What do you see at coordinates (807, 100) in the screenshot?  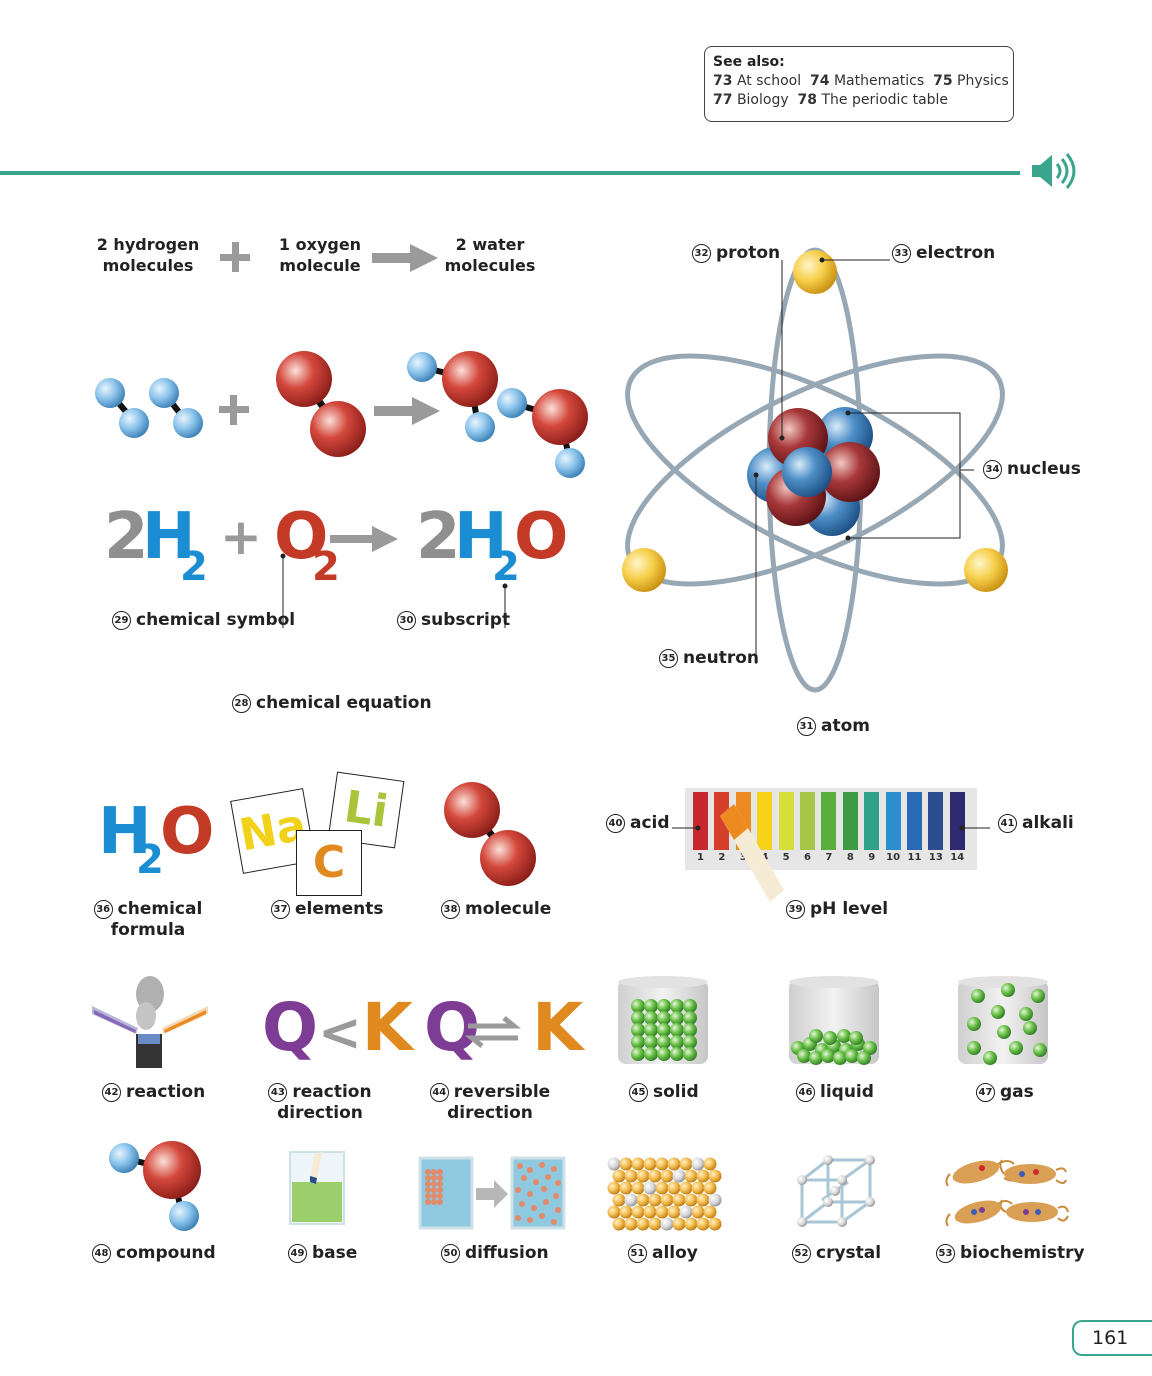 I see `see-also-num: 78` at bounding box center [807, 100].